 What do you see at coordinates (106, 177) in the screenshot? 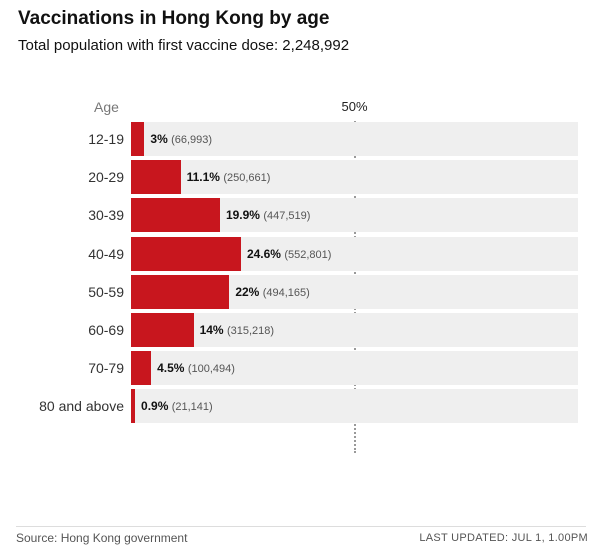
I see `category-label: 20-29` at bounding box center [106, 177].